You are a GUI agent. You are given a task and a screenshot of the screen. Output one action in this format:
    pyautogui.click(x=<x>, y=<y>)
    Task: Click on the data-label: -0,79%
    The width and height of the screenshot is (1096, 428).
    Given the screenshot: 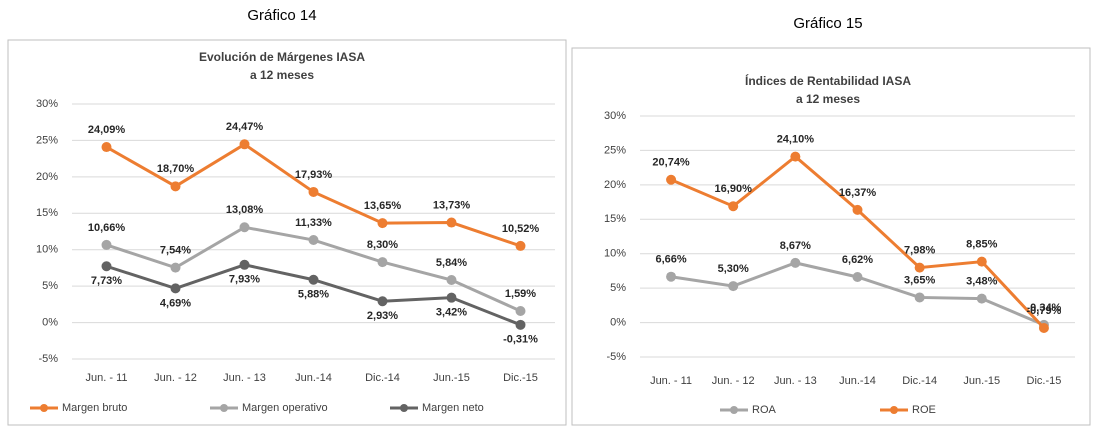 What is the action you would take?
    pyautogui.click(x=1043, y=311)
    